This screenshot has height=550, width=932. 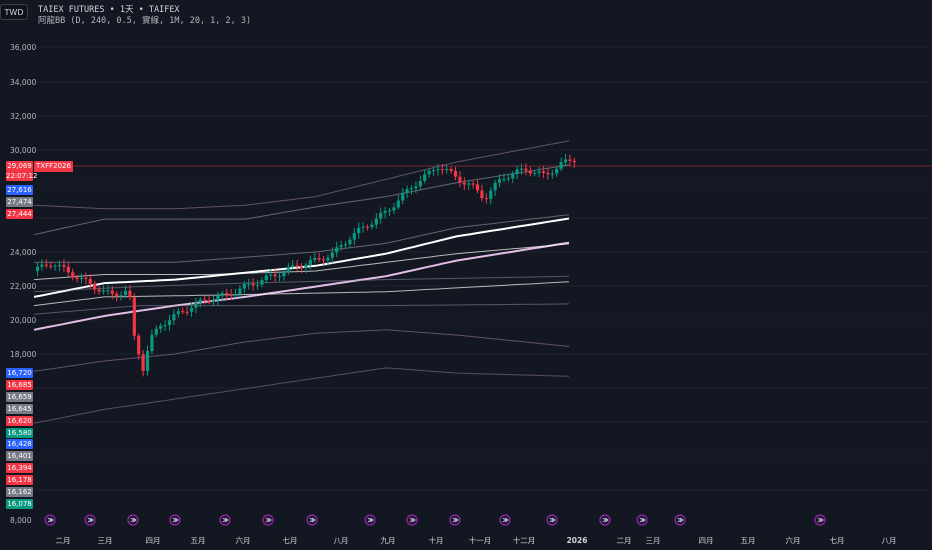 I want to click on currency-button: TWD, so click(x=14, y=12).